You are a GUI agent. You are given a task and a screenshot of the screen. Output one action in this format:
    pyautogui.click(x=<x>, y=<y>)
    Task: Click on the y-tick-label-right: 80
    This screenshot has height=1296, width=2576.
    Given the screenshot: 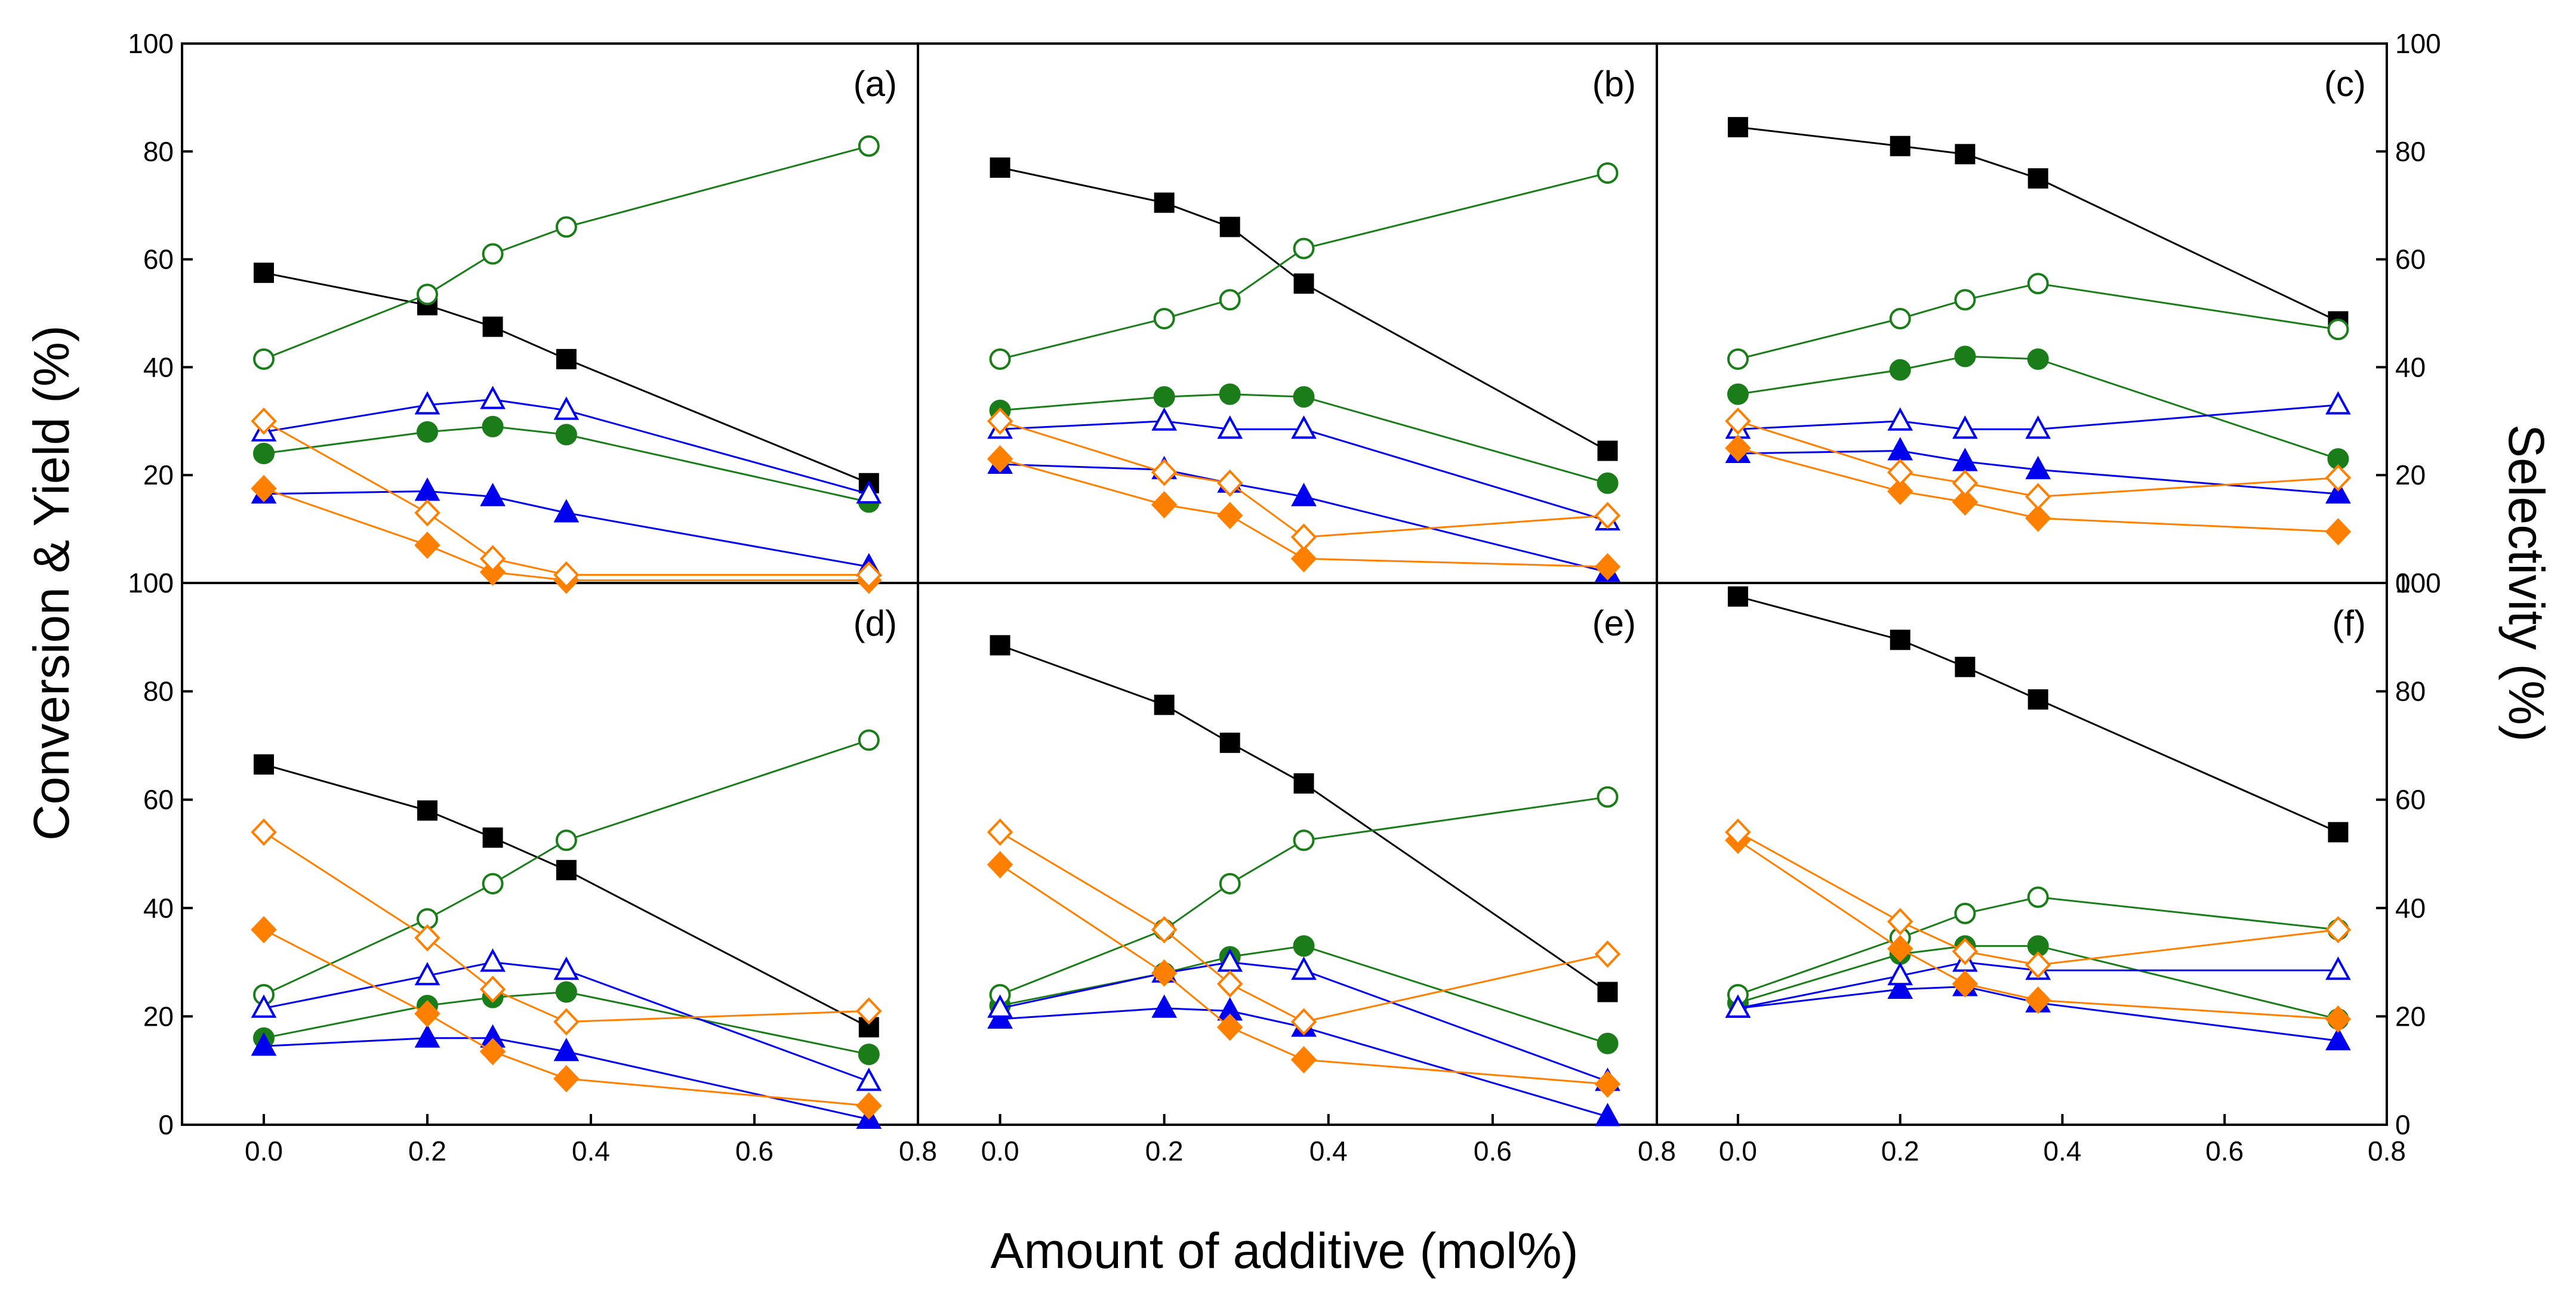 What is the action you would take?
    pyautogui.click(x=2410, y=691)
    